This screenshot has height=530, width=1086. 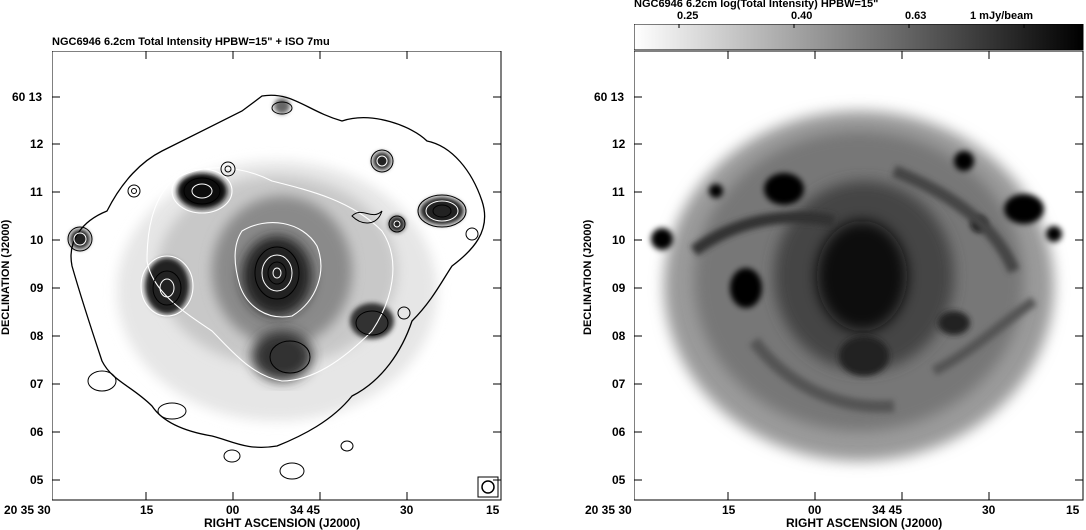 I want to click on left-ytick-6: 07, so click(x=37, y=384).